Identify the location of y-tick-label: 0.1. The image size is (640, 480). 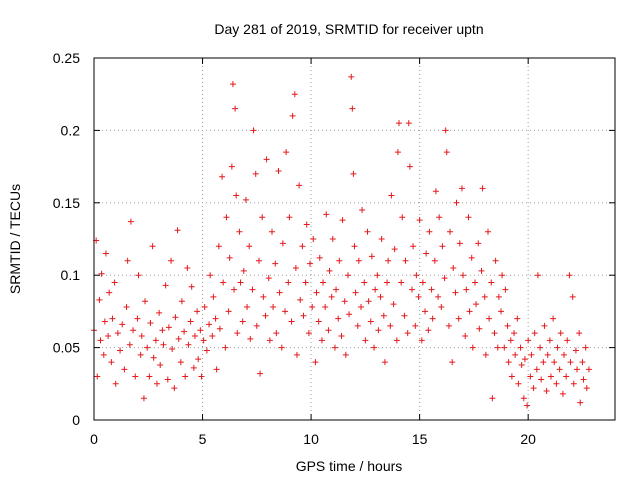
(71, 275).